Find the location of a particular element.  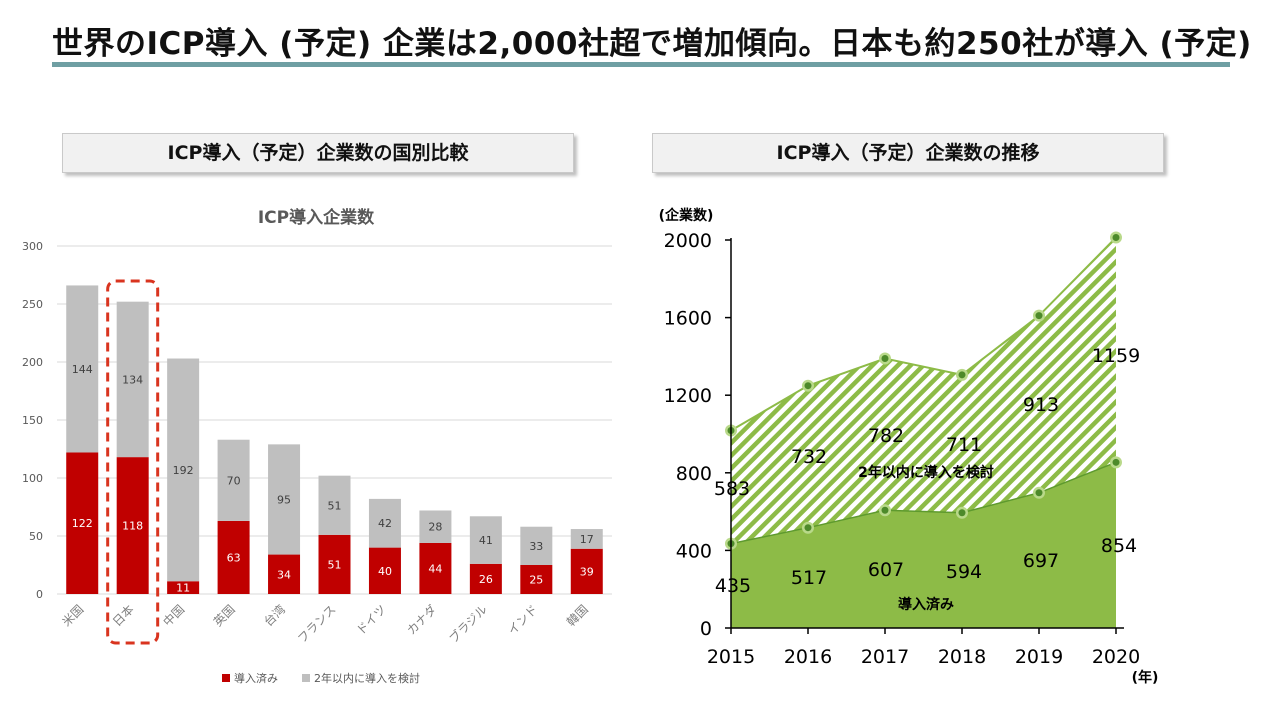

area-adopted-line is located at coordinates (923, 503).